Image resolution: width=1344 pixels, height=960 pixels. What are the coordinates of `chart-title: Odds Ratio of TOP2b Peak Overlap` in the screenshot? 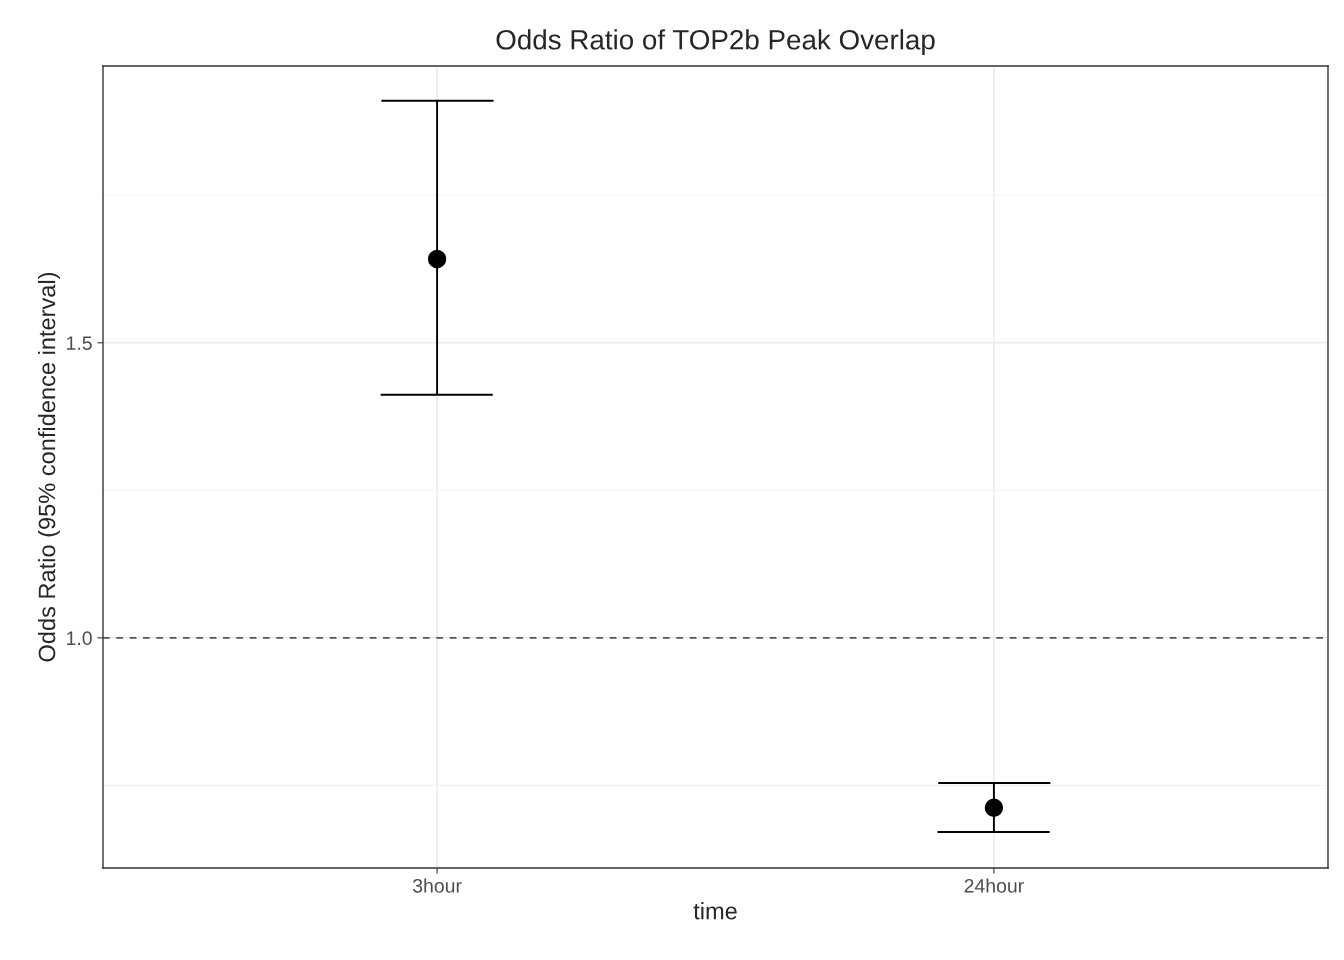 It's located at (715, 42).